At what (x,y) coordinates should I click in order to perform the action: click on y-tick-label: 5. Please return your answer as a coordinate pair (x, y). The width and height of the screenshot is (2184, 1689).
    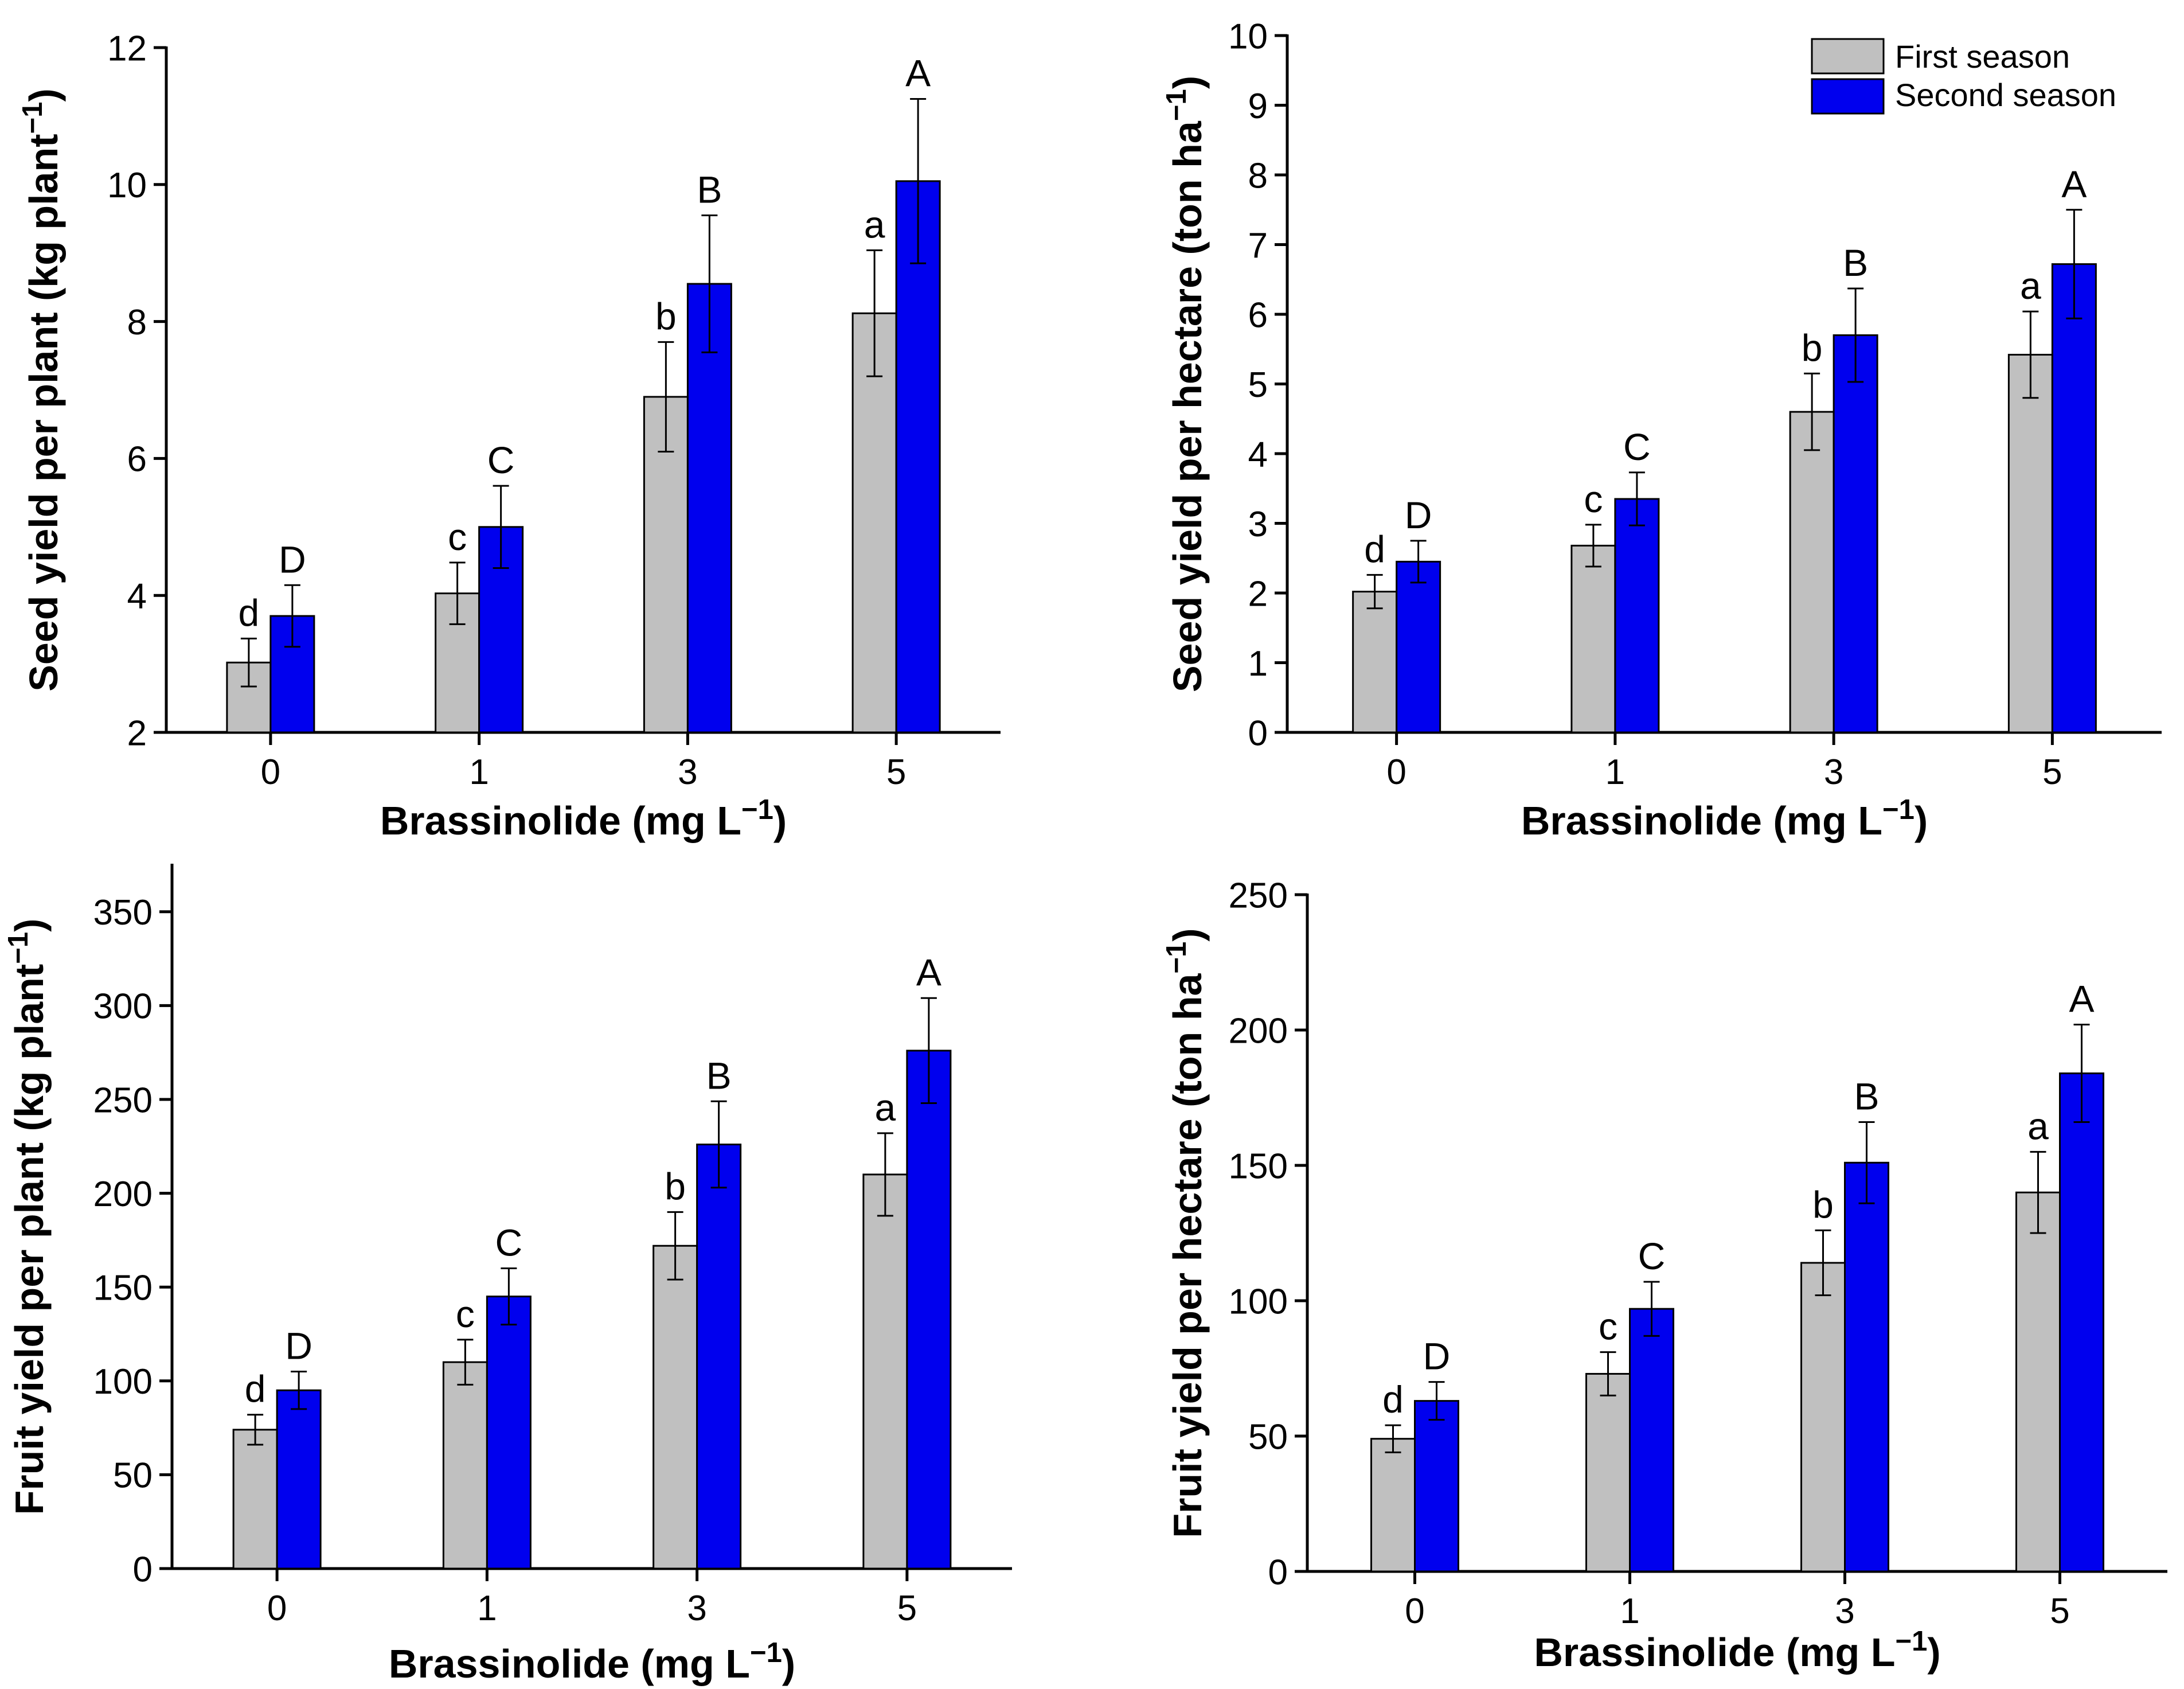
    Looking at the image, I should click on (1258, 385).